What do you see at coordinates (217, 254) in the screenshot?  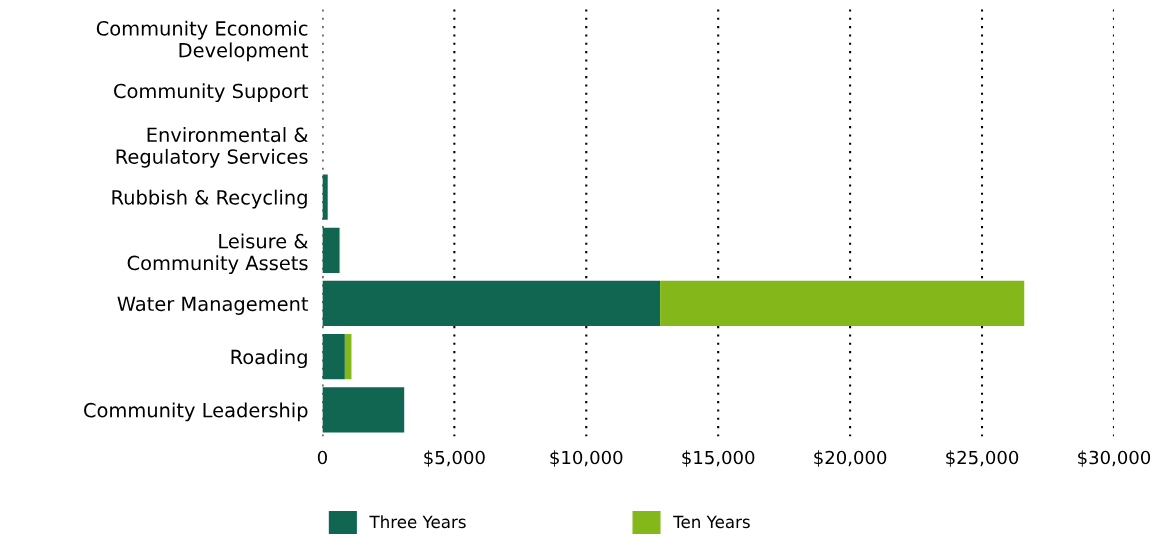 I see `y-tick-label: Leisure & Community Assets` at bounding box center [217, 254].